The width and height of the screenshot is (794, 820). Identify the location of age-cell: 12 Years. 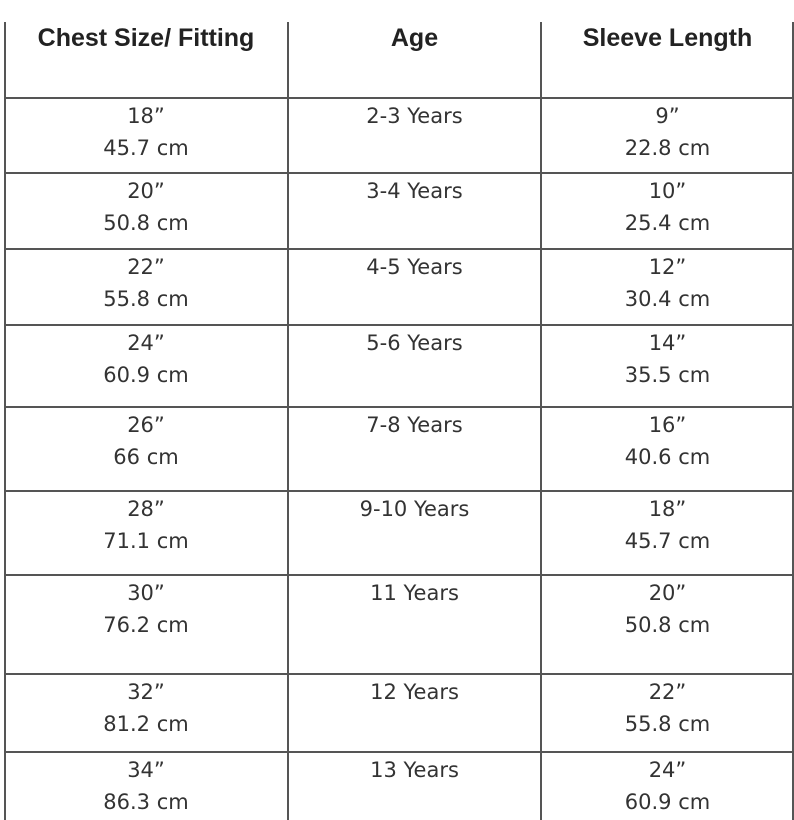
(414, 692).